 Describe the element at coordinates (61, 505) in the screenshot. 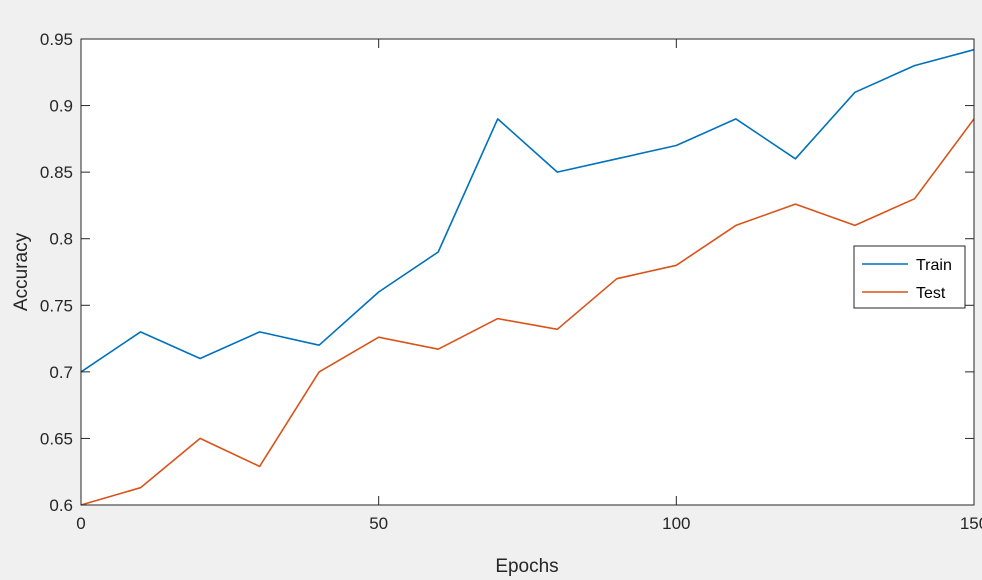

I see `y-tick-label: 0.6` at that location.